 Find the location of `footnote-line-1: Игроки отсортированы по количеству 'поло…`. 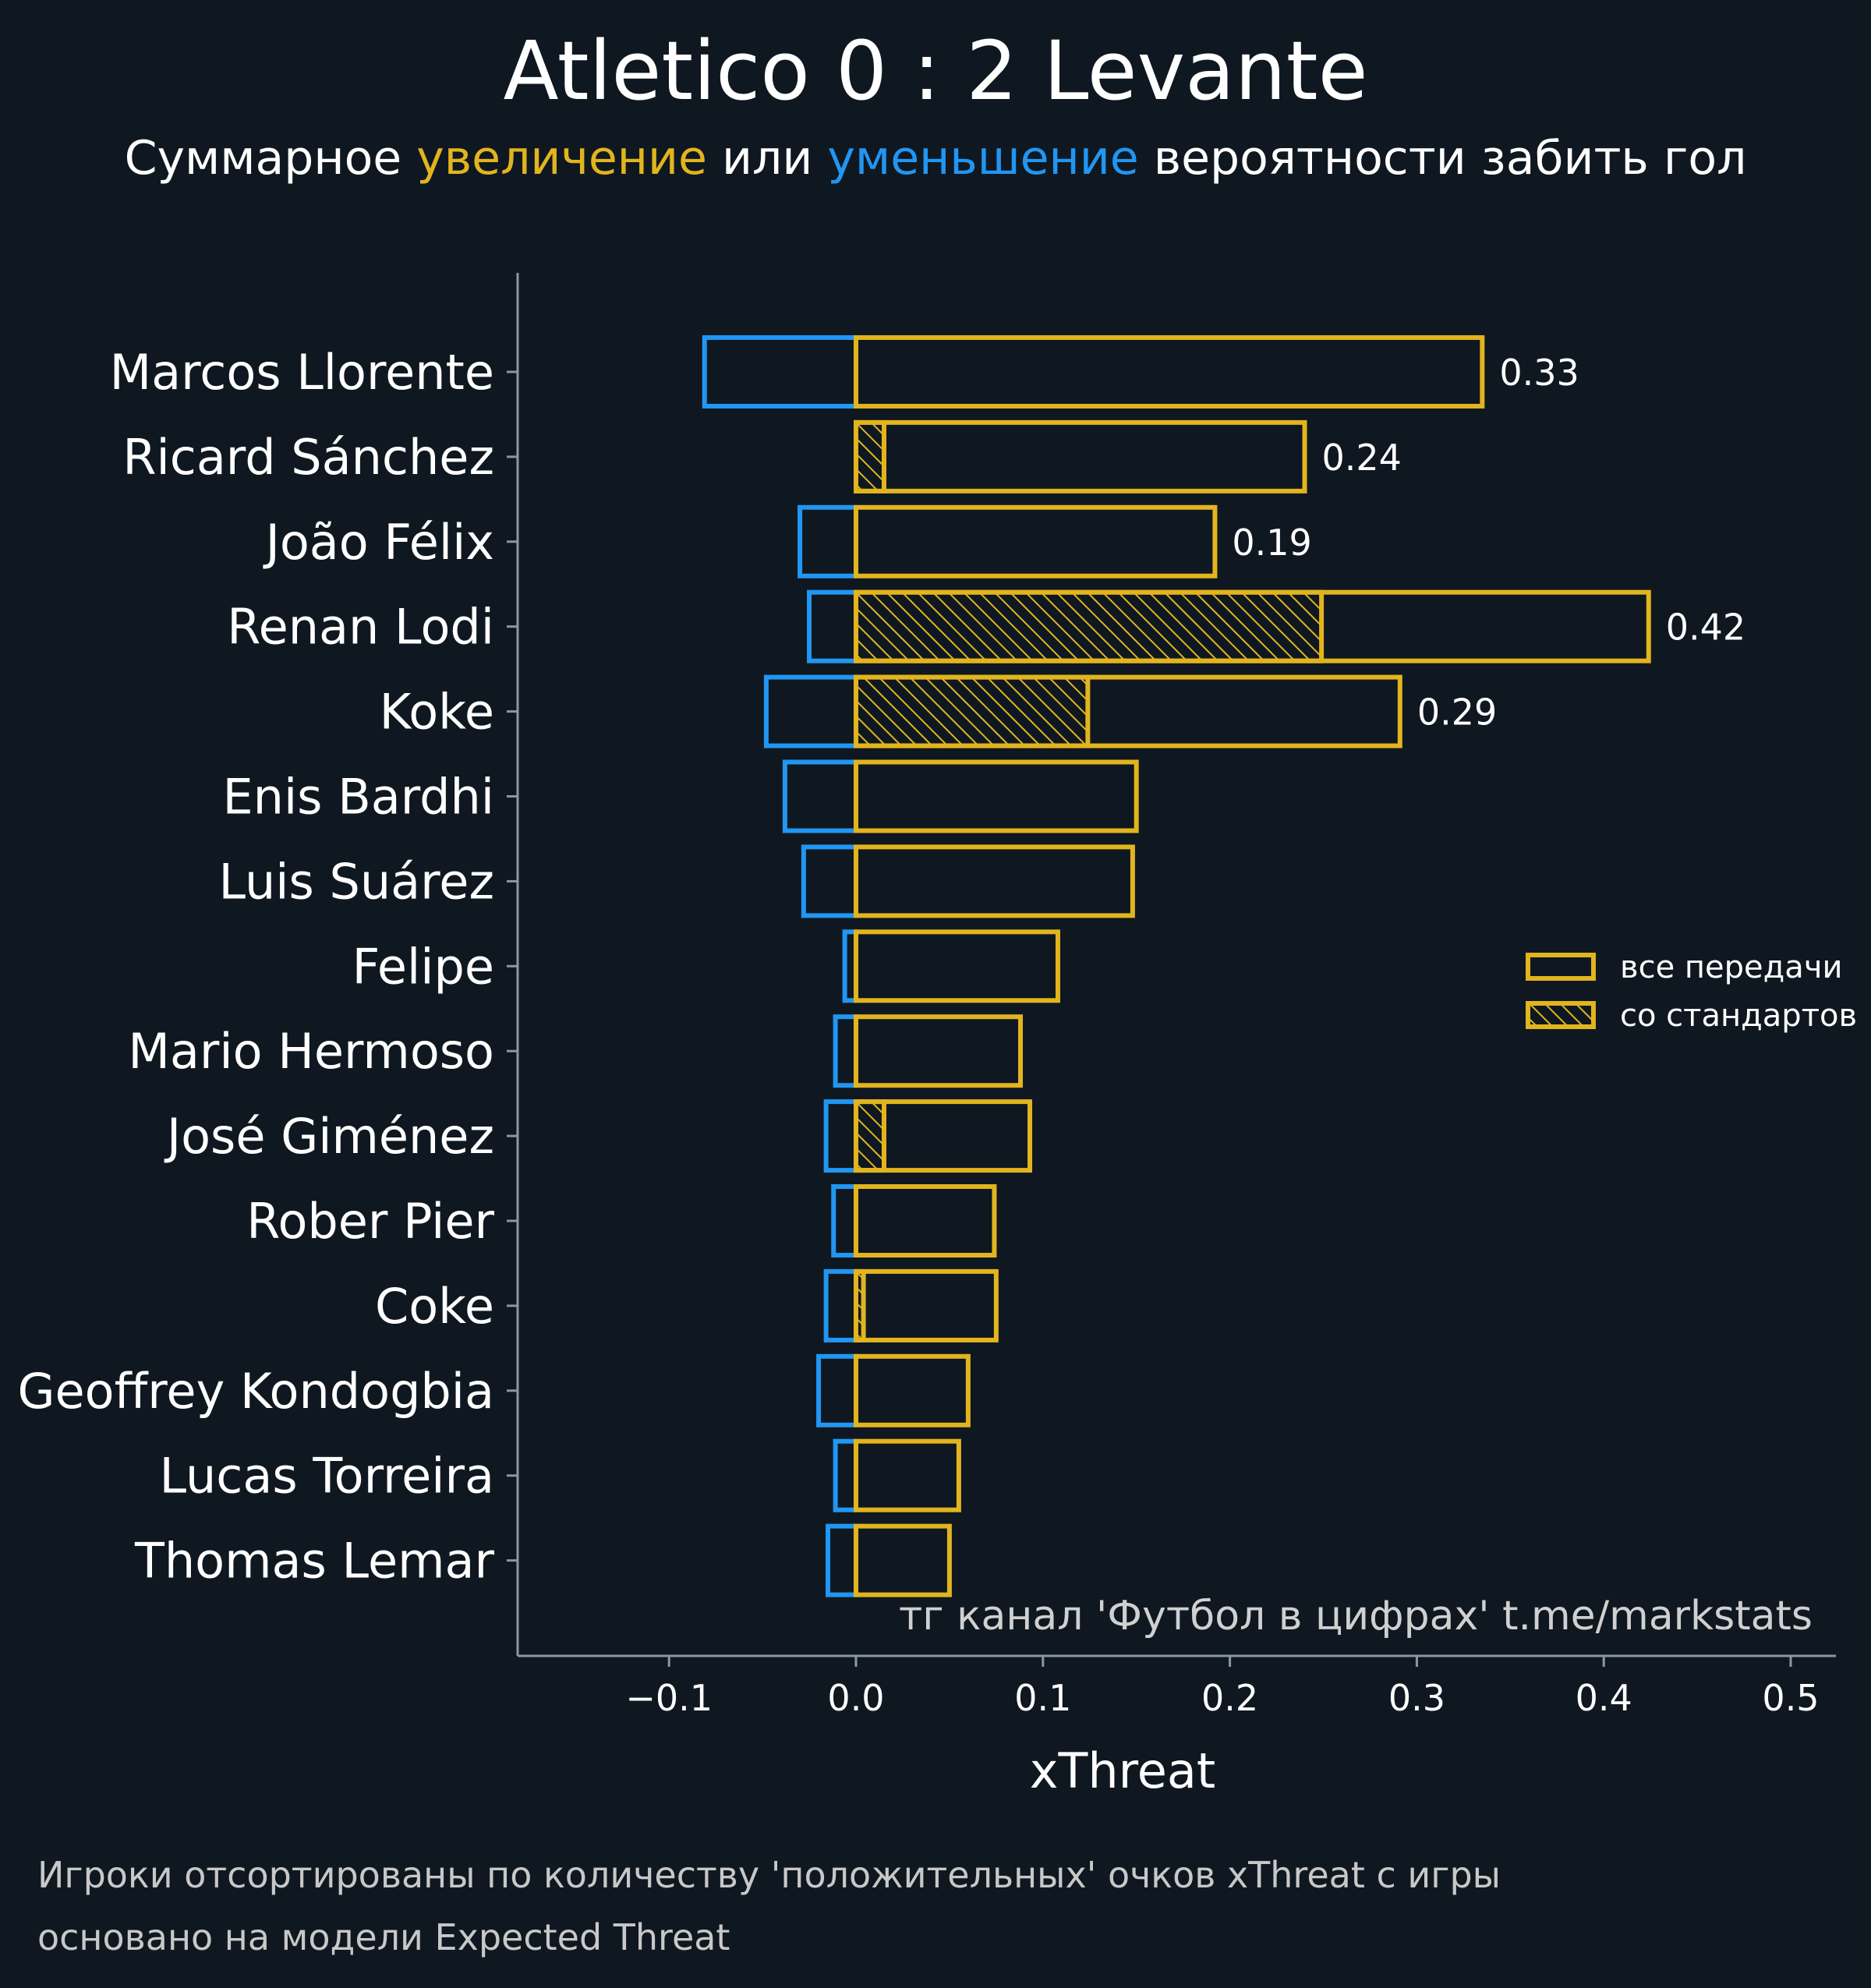

footnote-line-1: Игроки отсортированы по количеству 'поло… is located at coordinates (769, 1875).